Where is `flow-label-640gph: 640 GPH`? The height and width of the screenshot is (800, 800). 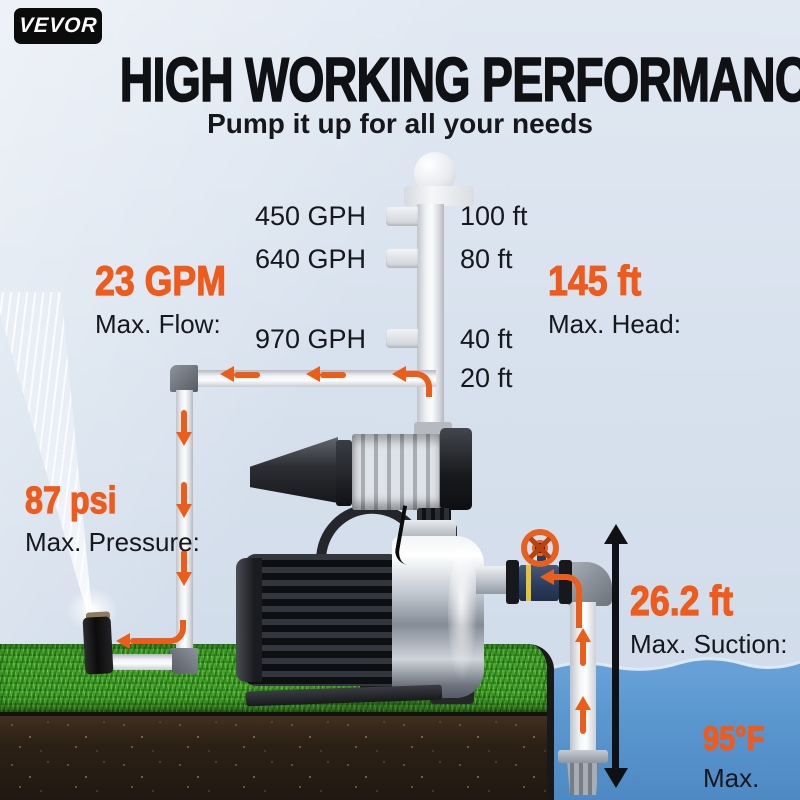
flow-label-640gph: 640 GPH is located at coordinates (310, 259).